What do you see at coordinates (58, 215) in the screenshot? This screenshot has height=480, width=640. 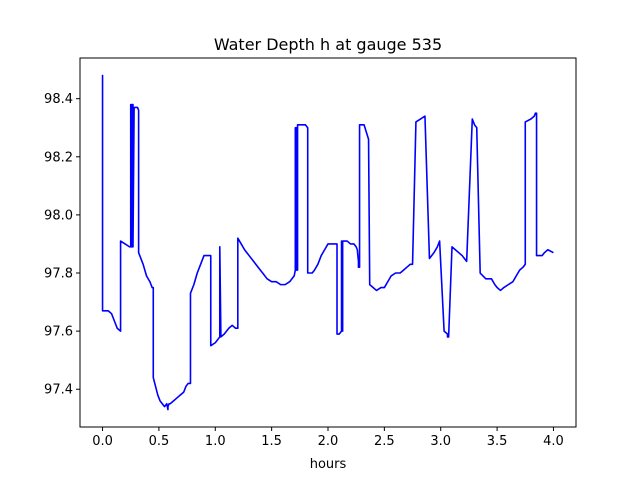 I see `y-tick-label: 98.0` at bounding box center [58, 215].